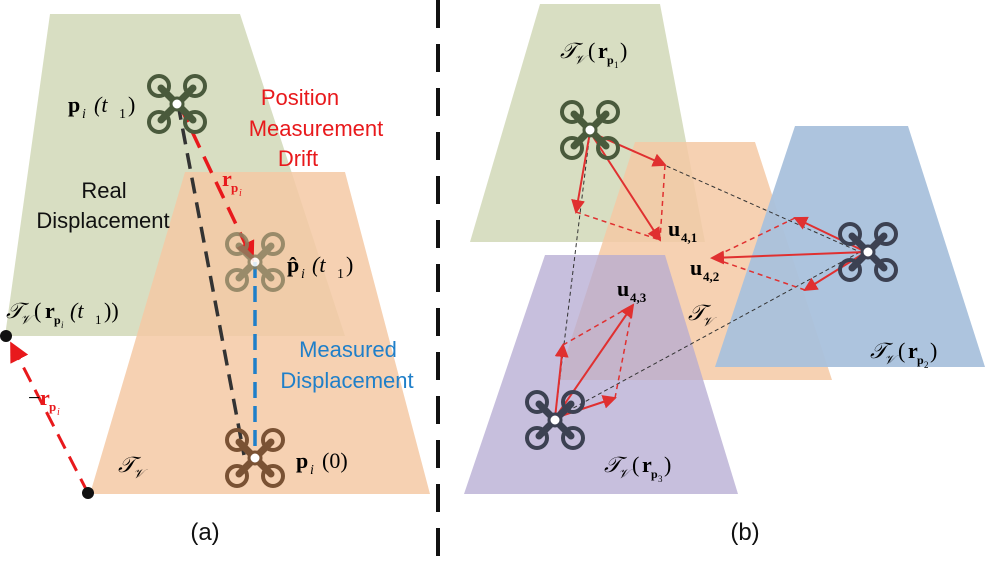  I want to click on caption-b: (b), so click(744, 532).